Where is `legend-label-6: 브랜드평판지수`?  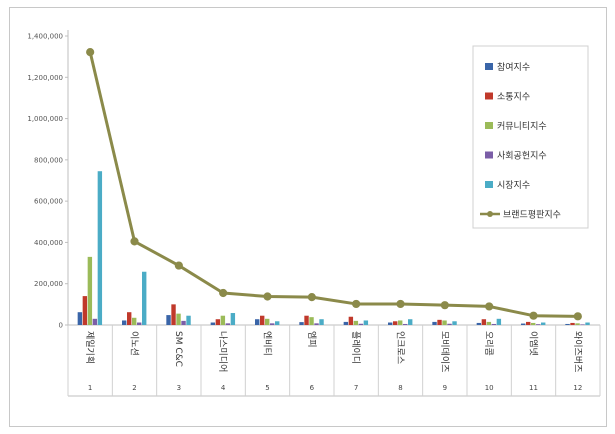
legend-label-6: 브랜드평판지수 is located at coordinates (532, 215).